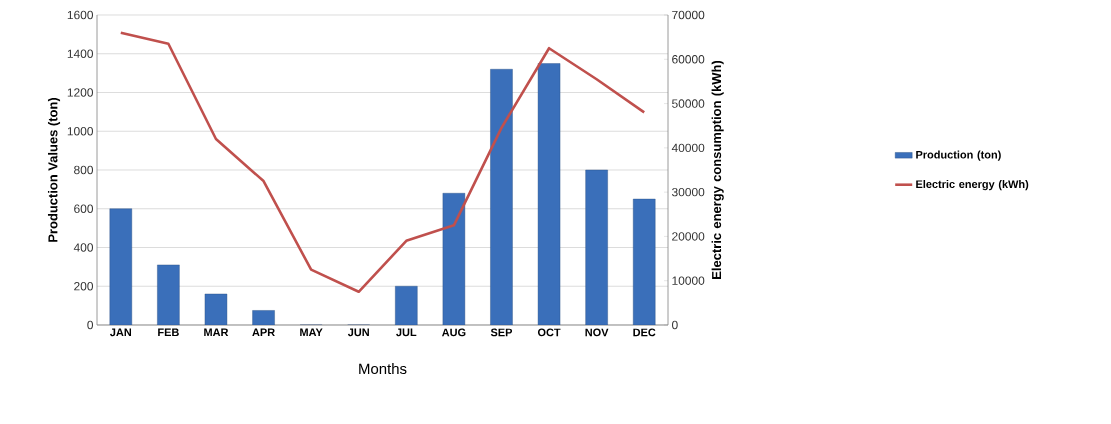 This screenshot has height=424, width=1111. Describe the element at coordinates (688, 280) in the screenshot. I see `y2-tick-label: 10000` at that location.